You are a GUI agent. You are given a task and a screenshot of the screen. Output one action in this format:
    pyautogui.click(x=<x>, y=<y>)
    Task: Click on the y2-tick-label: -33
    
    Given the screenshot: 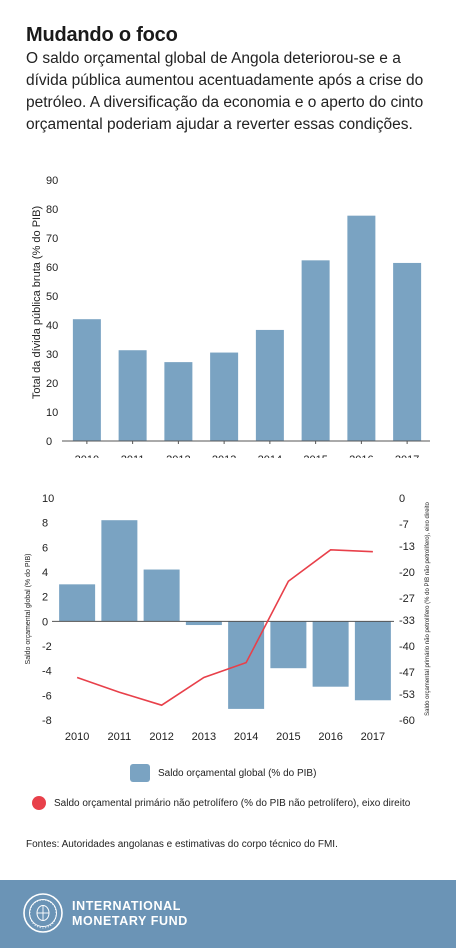 What is the action you would take?
    pyautogui.click(x=407, y=621)
    